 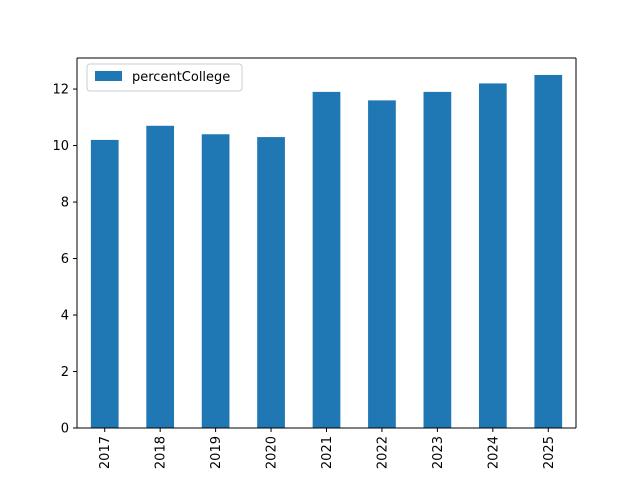 What do you see at coordinates (65, 203) in the screenshot?
I see `y-tick-label: 8` at bounding box center [65, 203].